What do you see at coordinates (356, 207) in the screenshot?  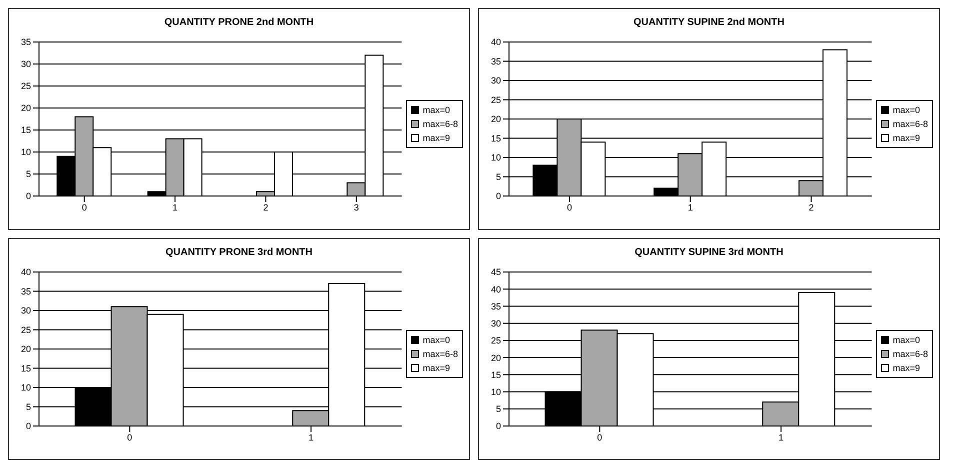 I see `x-tick-label: 3` at bounding box center [356, 207].